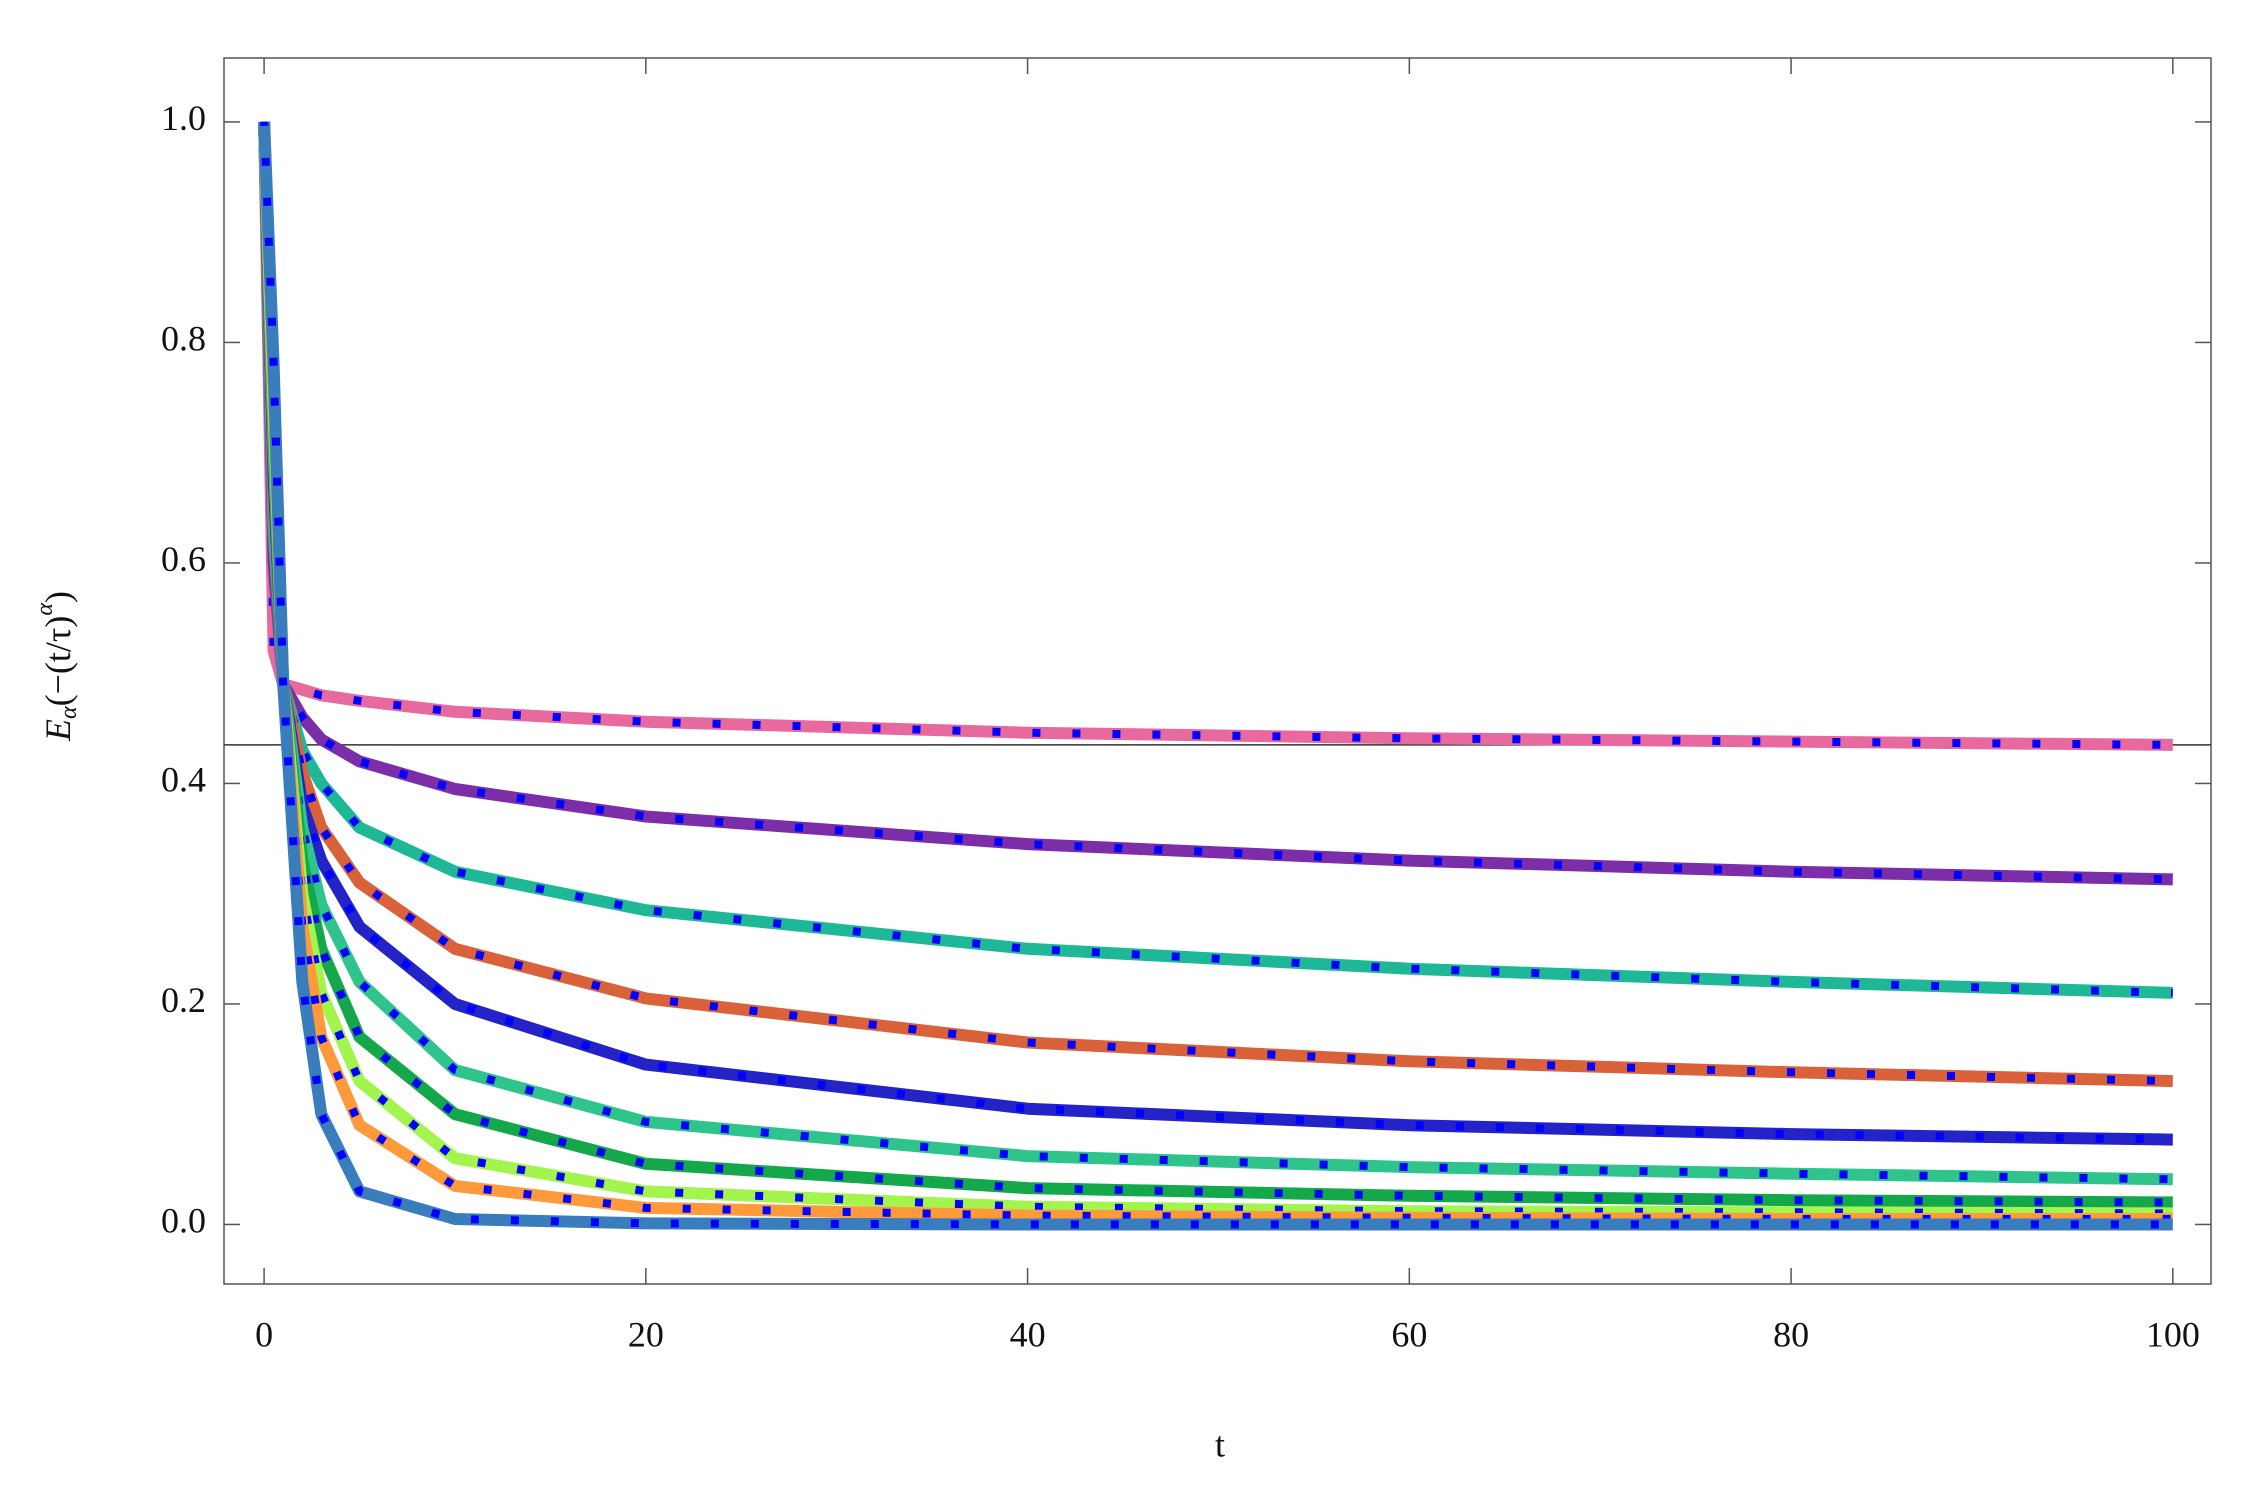  I want to click on x-tick-label: 0, so click(264, 1334).